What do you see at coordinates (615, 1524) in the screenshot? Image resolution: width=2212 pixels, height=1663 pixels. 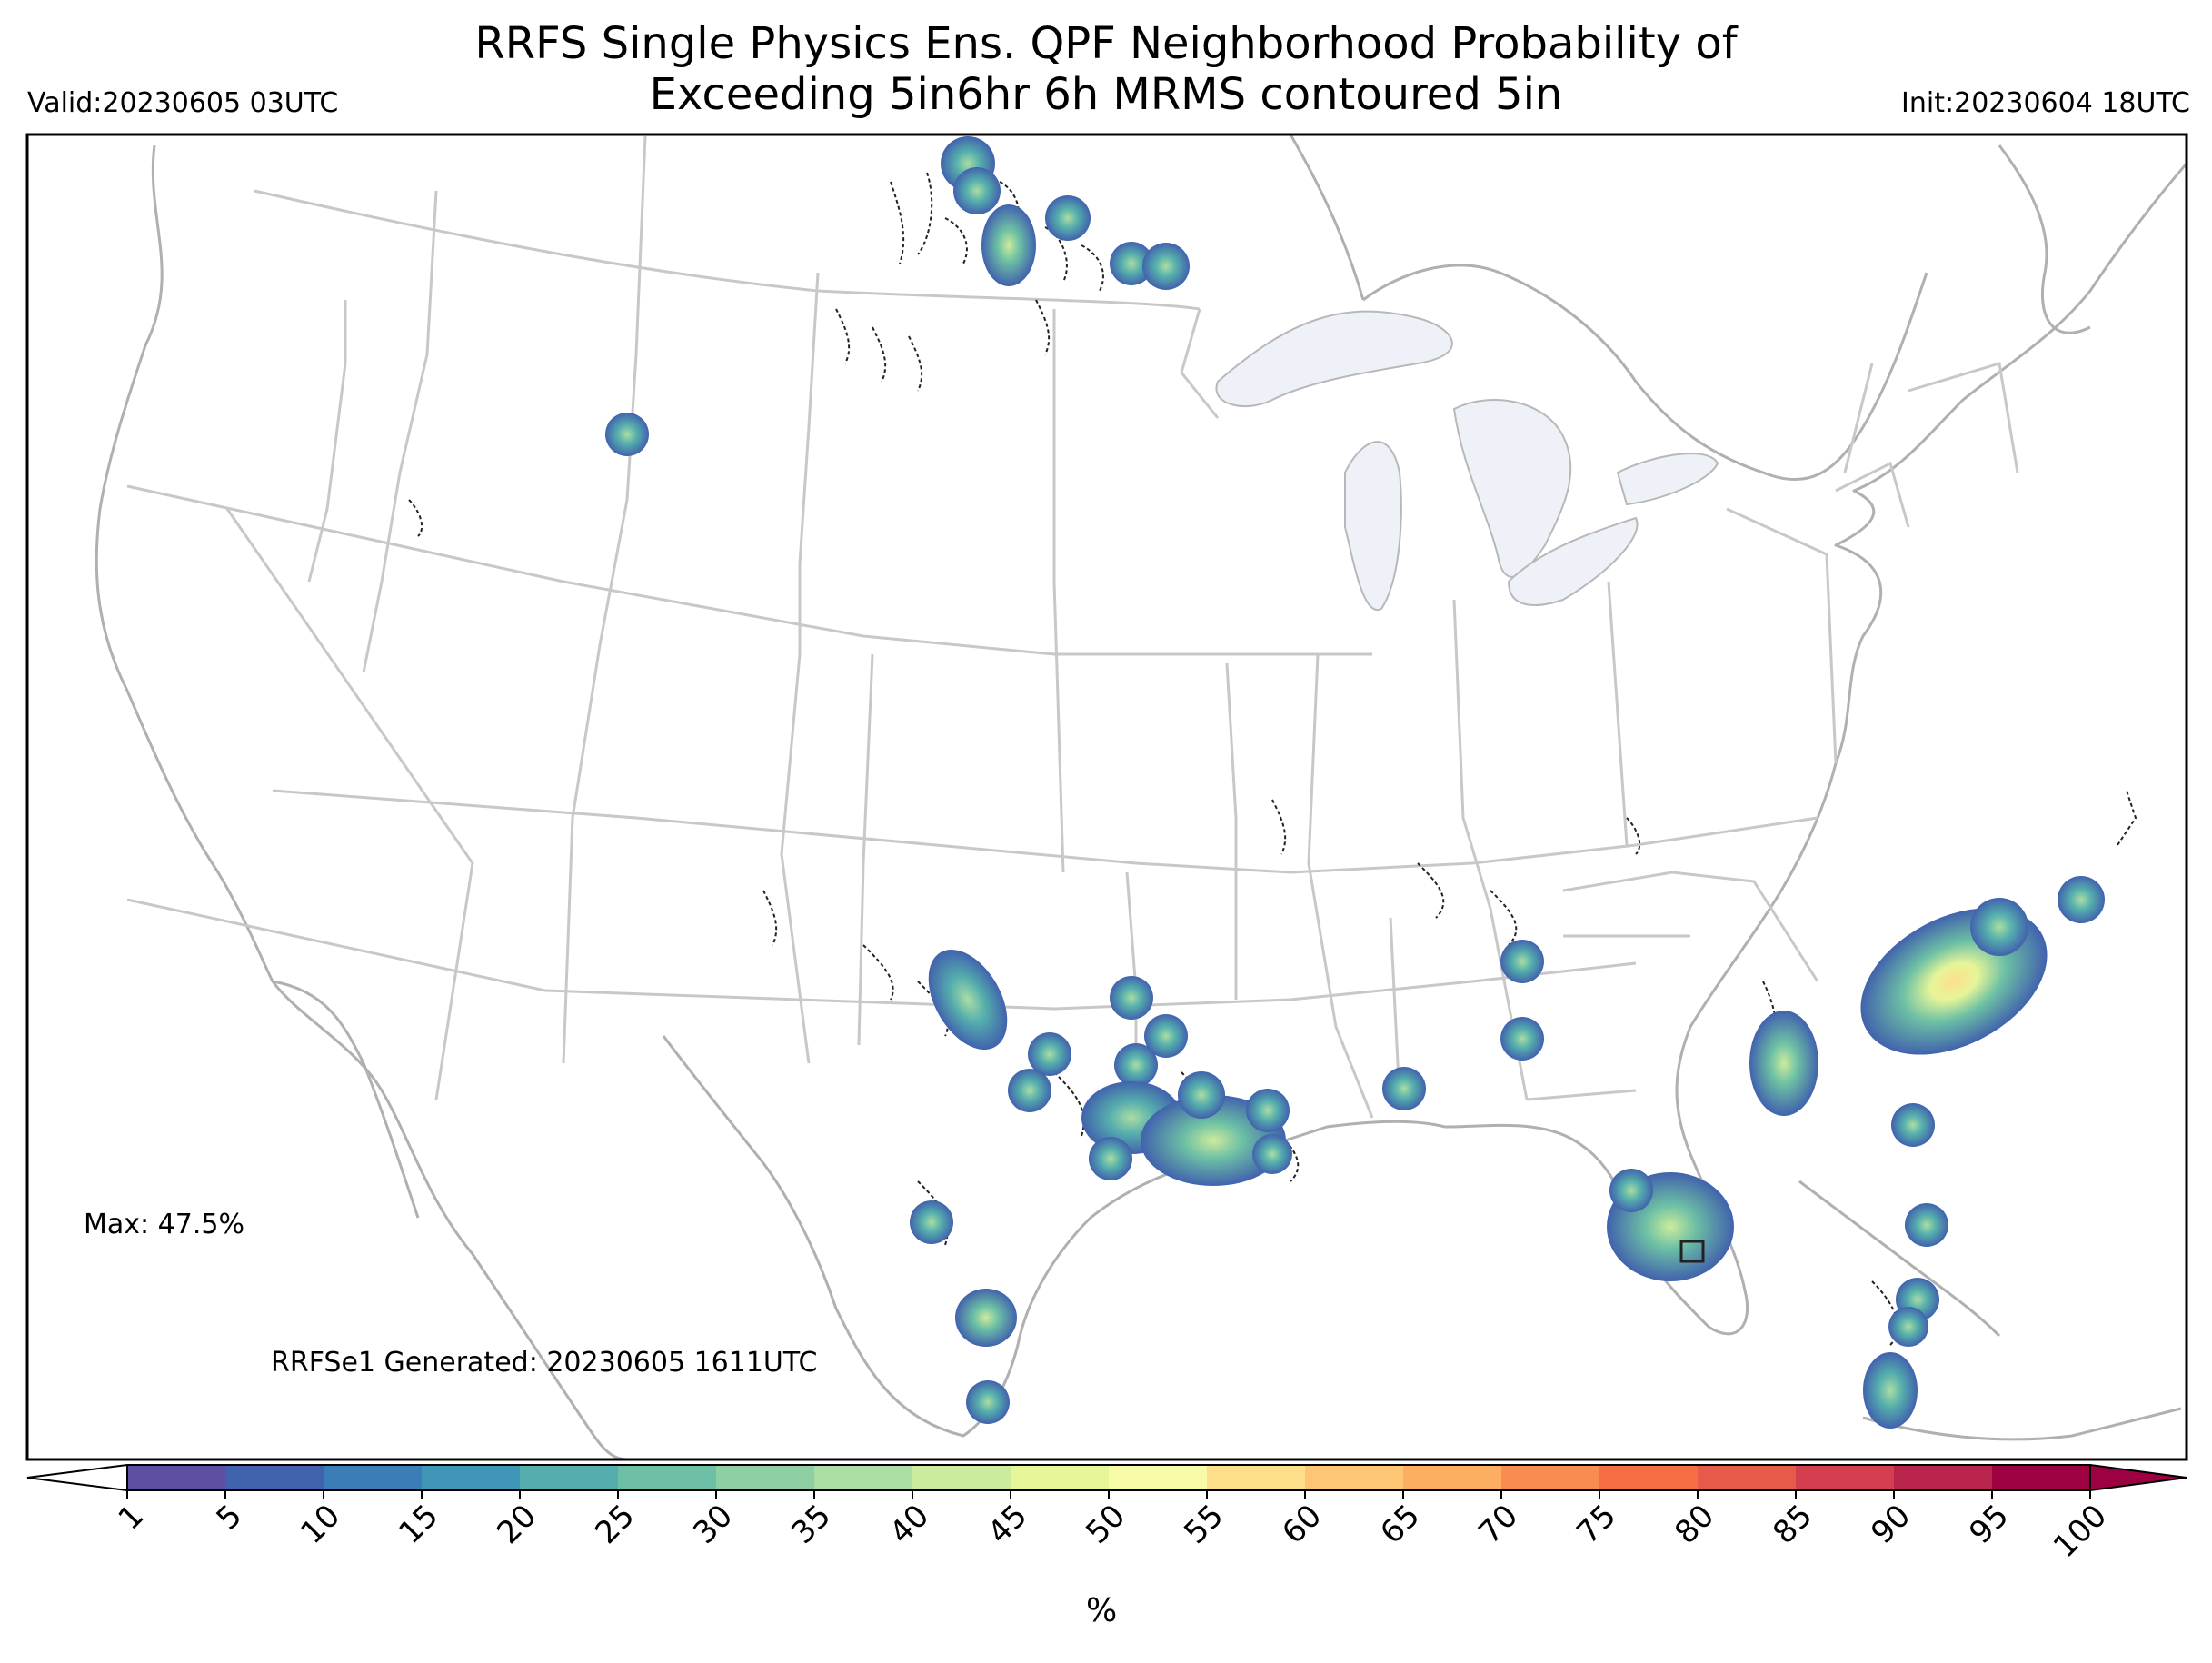 I see `colorbar-tick-label: 25` at bounding box center [615, 1524].